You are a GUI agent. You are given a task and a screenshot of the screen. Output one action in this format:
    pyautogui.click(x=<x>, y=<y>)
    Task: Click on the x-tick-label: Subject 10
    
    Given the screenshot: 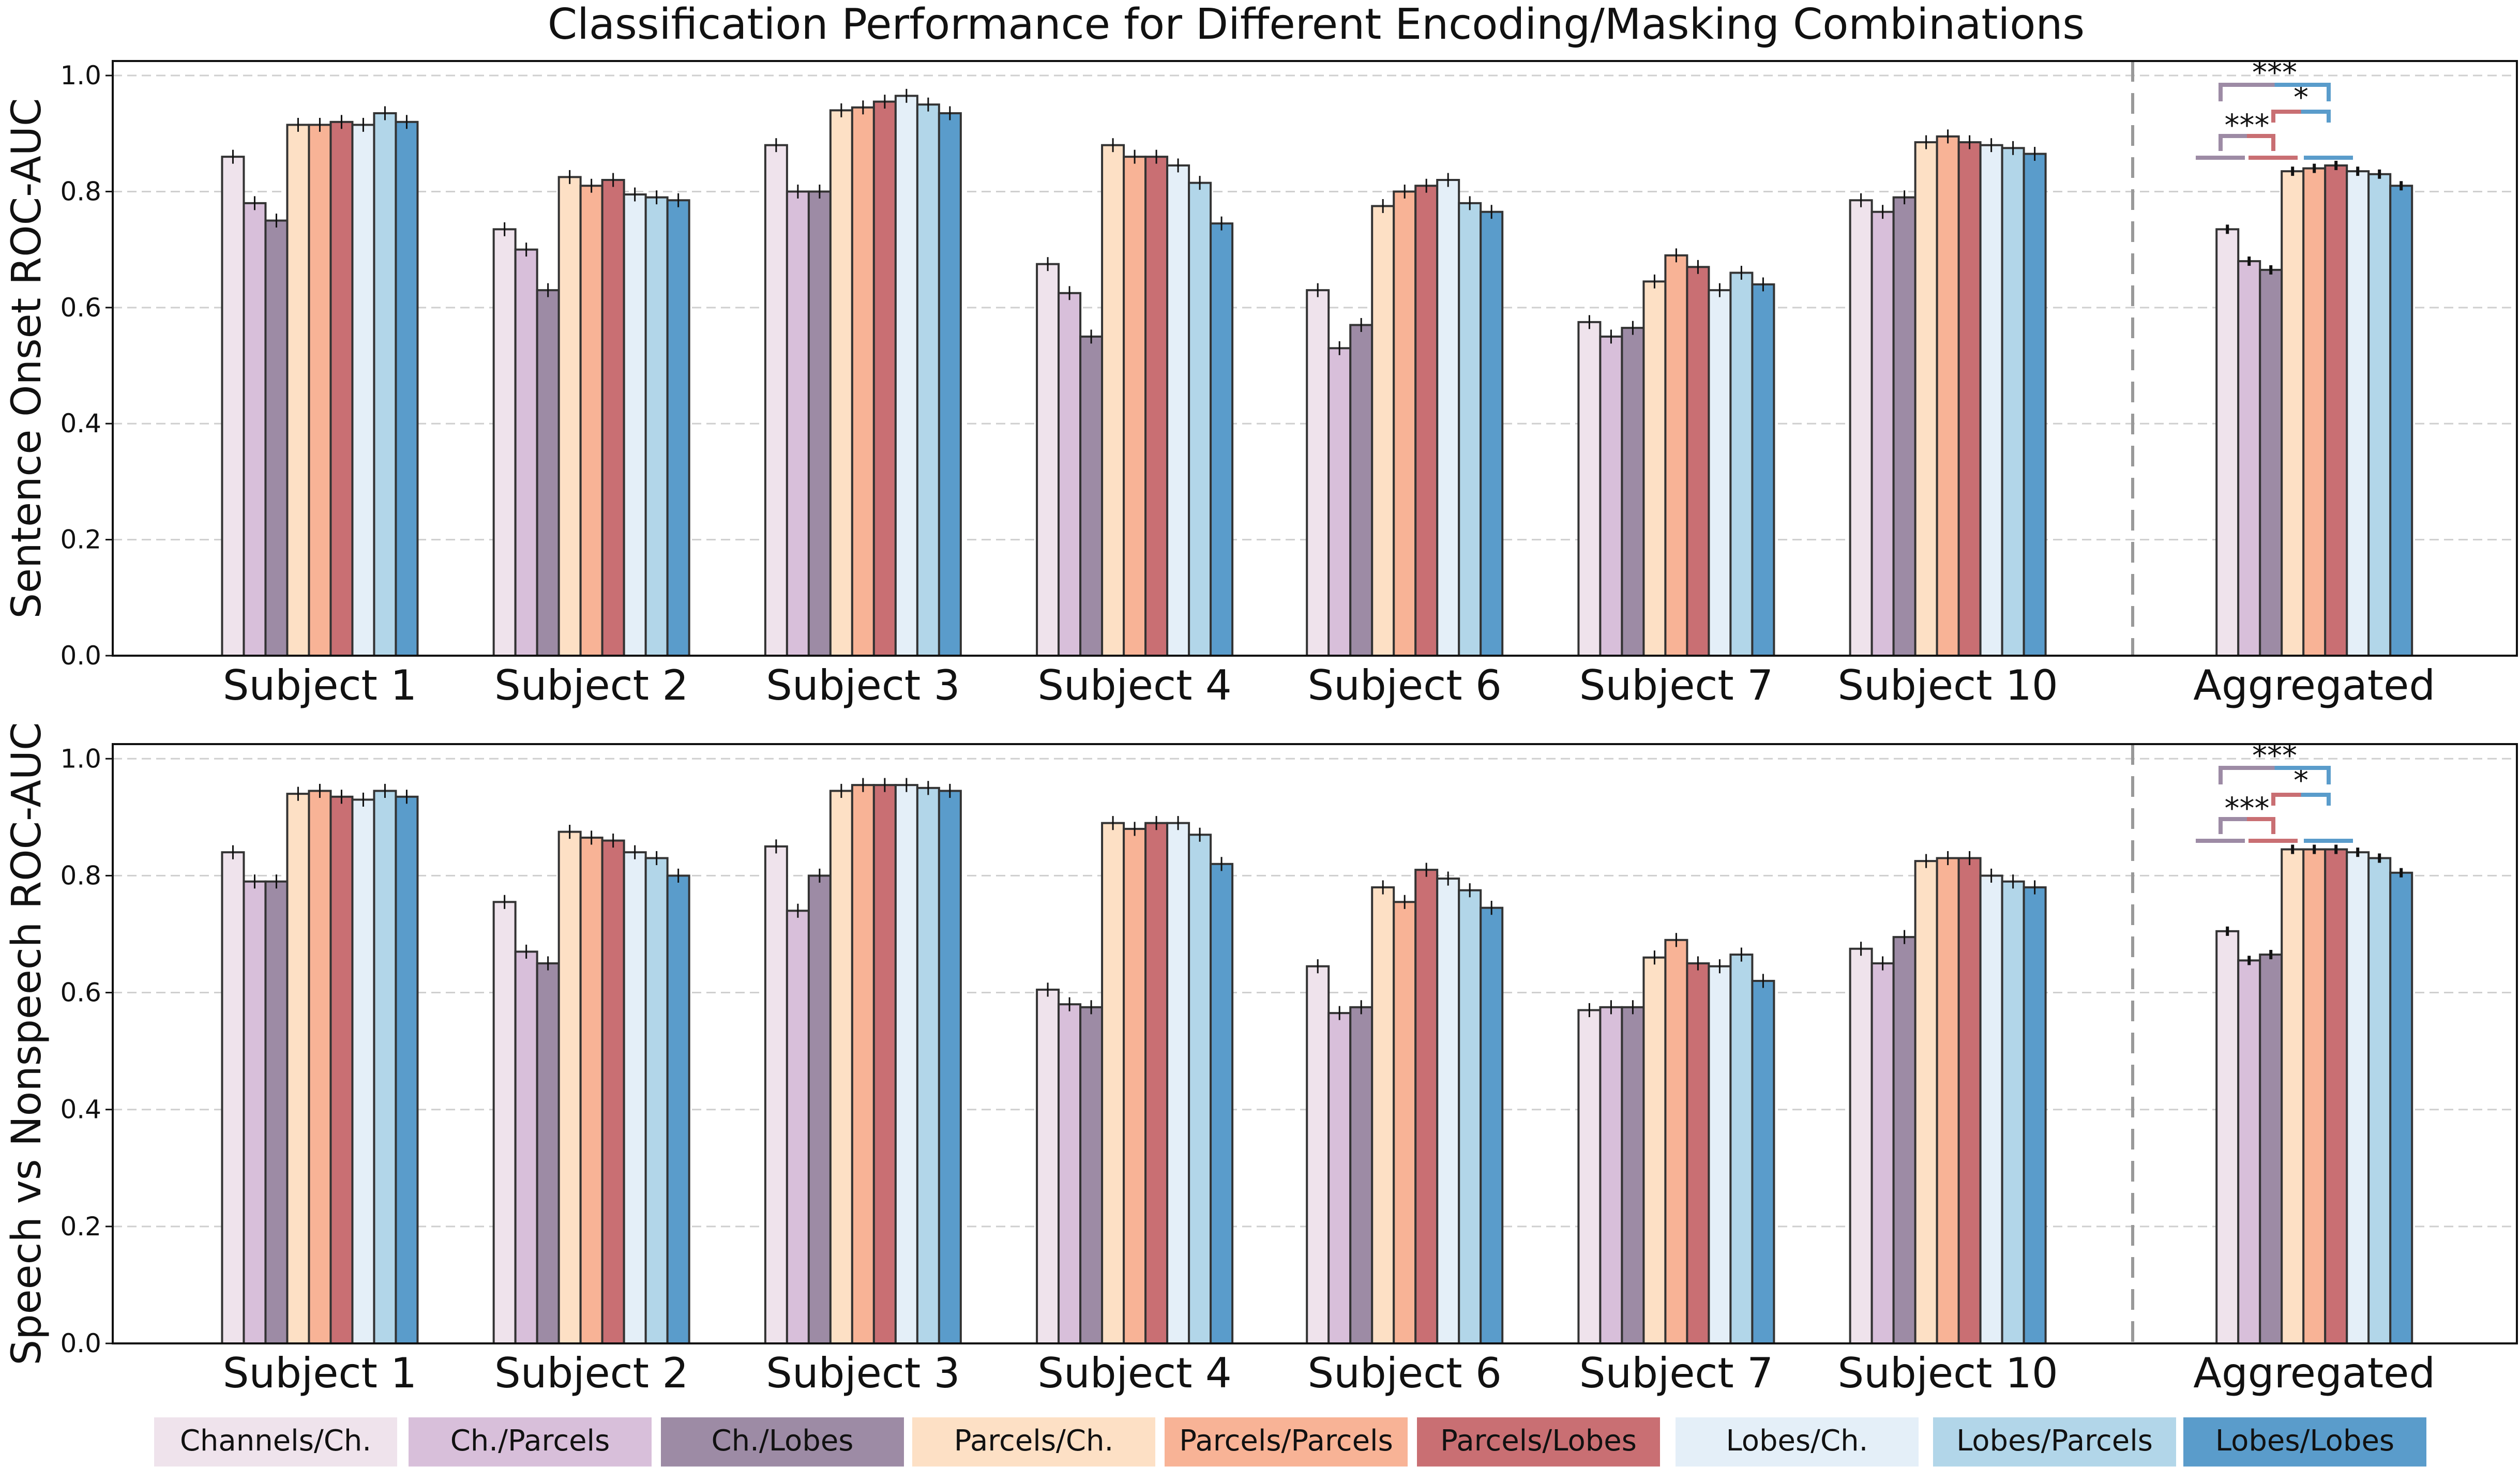 What is the action you would take?
    pyautogui.click(x=1947, y=1373)
    